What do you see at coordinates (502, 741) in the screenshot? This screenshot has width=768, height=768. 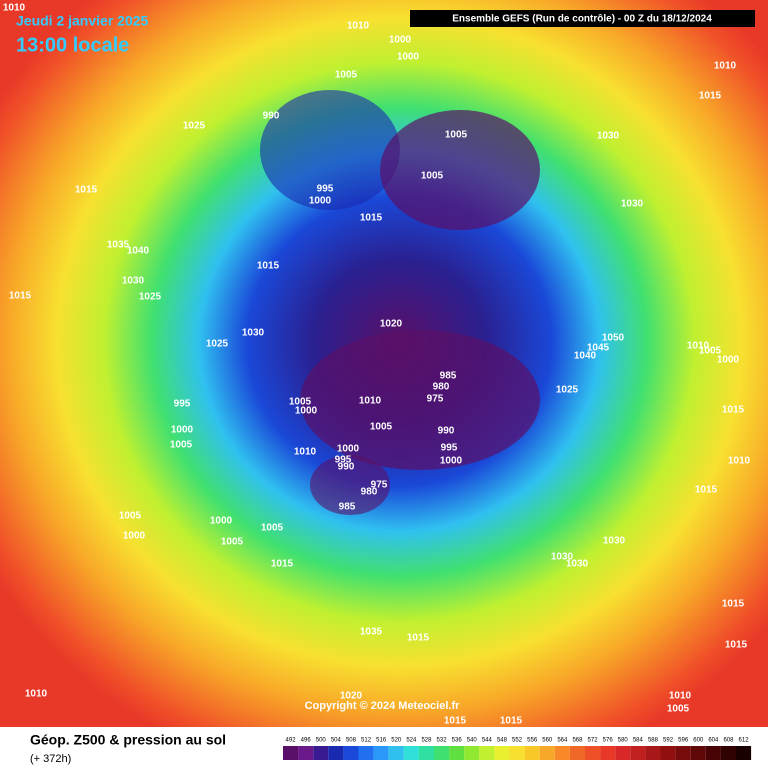 I see `scale-label: 548` at bounding box center [502, 741].